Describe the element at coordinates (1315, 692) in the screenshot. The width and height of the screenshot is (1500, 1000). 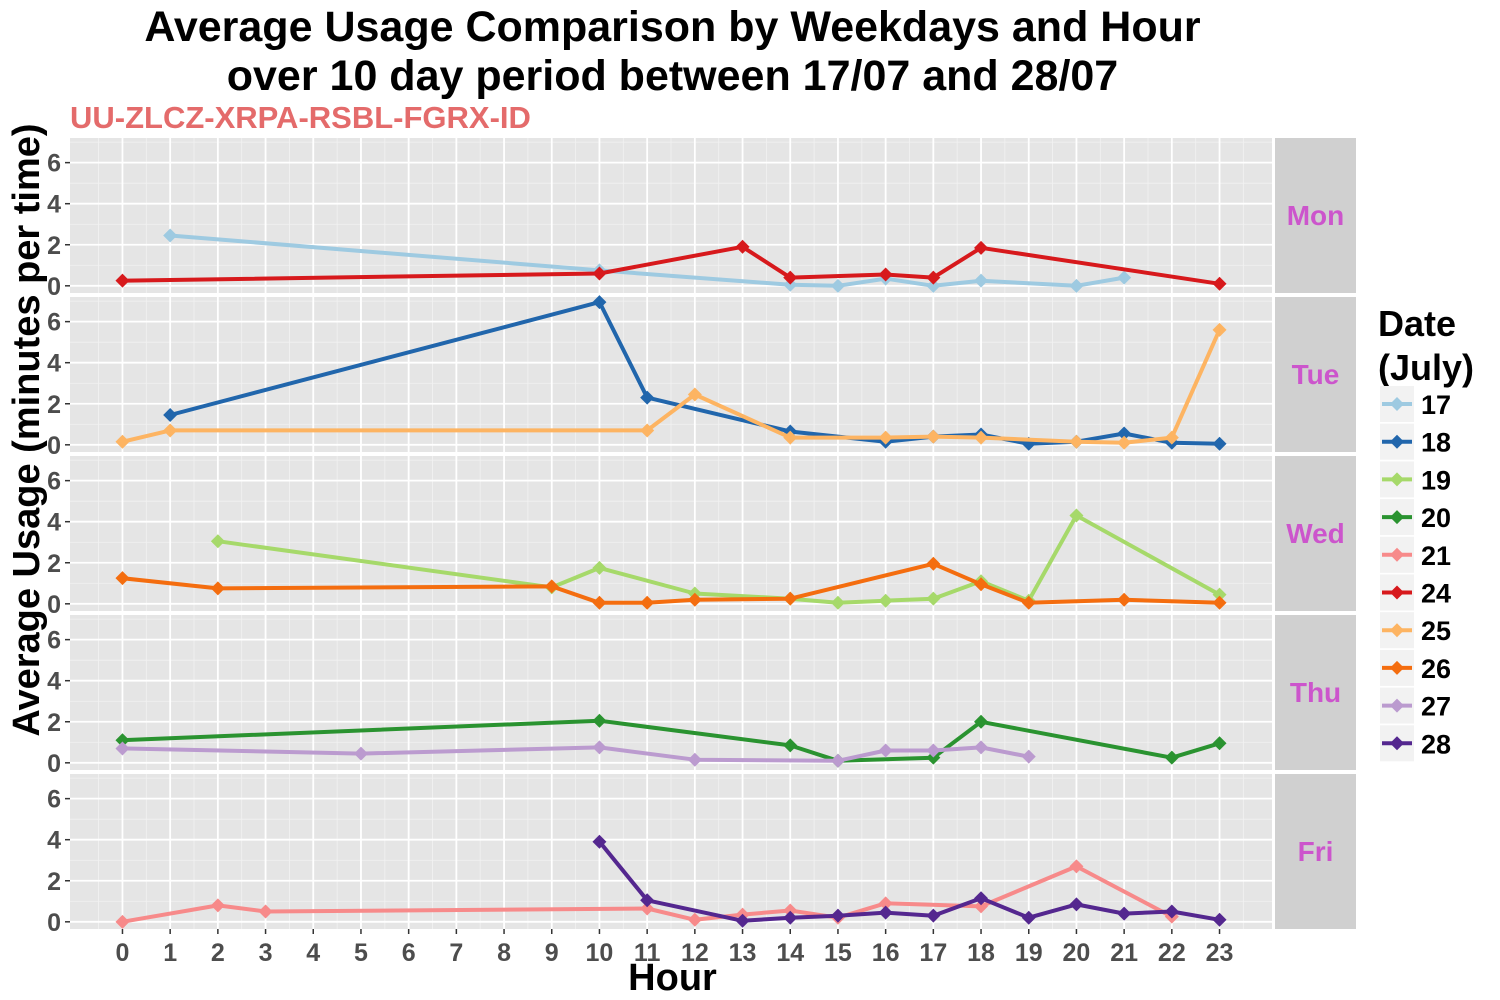
I see `panel-thu-strip-label: Thu` at that location.